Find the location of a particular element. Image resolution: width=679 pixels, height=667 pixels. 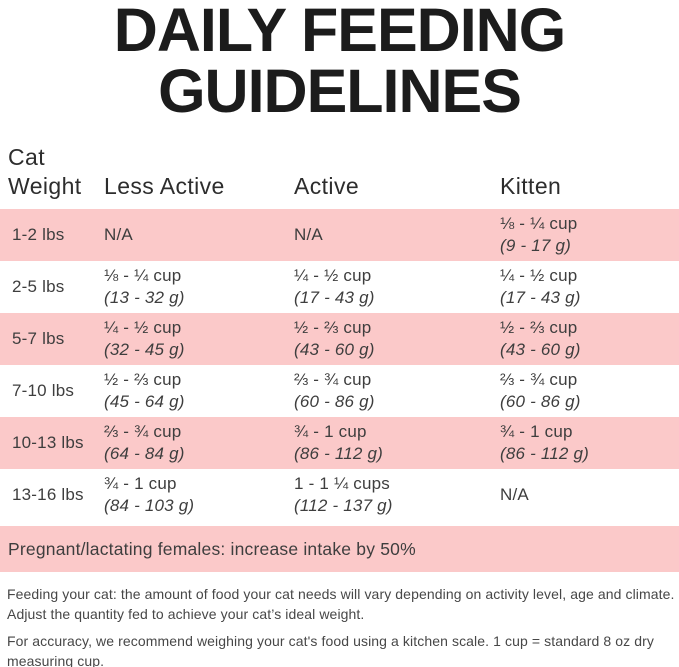

grams-amount: (13 - 32 g) is located at coordinates (144, 297).